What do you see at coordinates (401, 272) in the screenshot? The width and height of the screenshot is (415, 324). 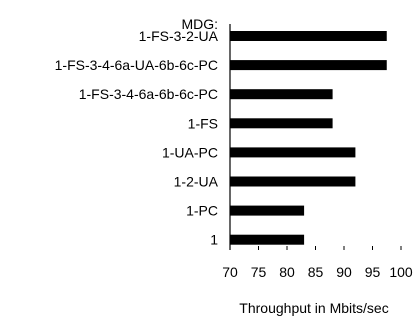 I see `x-tick-label-6: 100` at bounding box center [401, 272].